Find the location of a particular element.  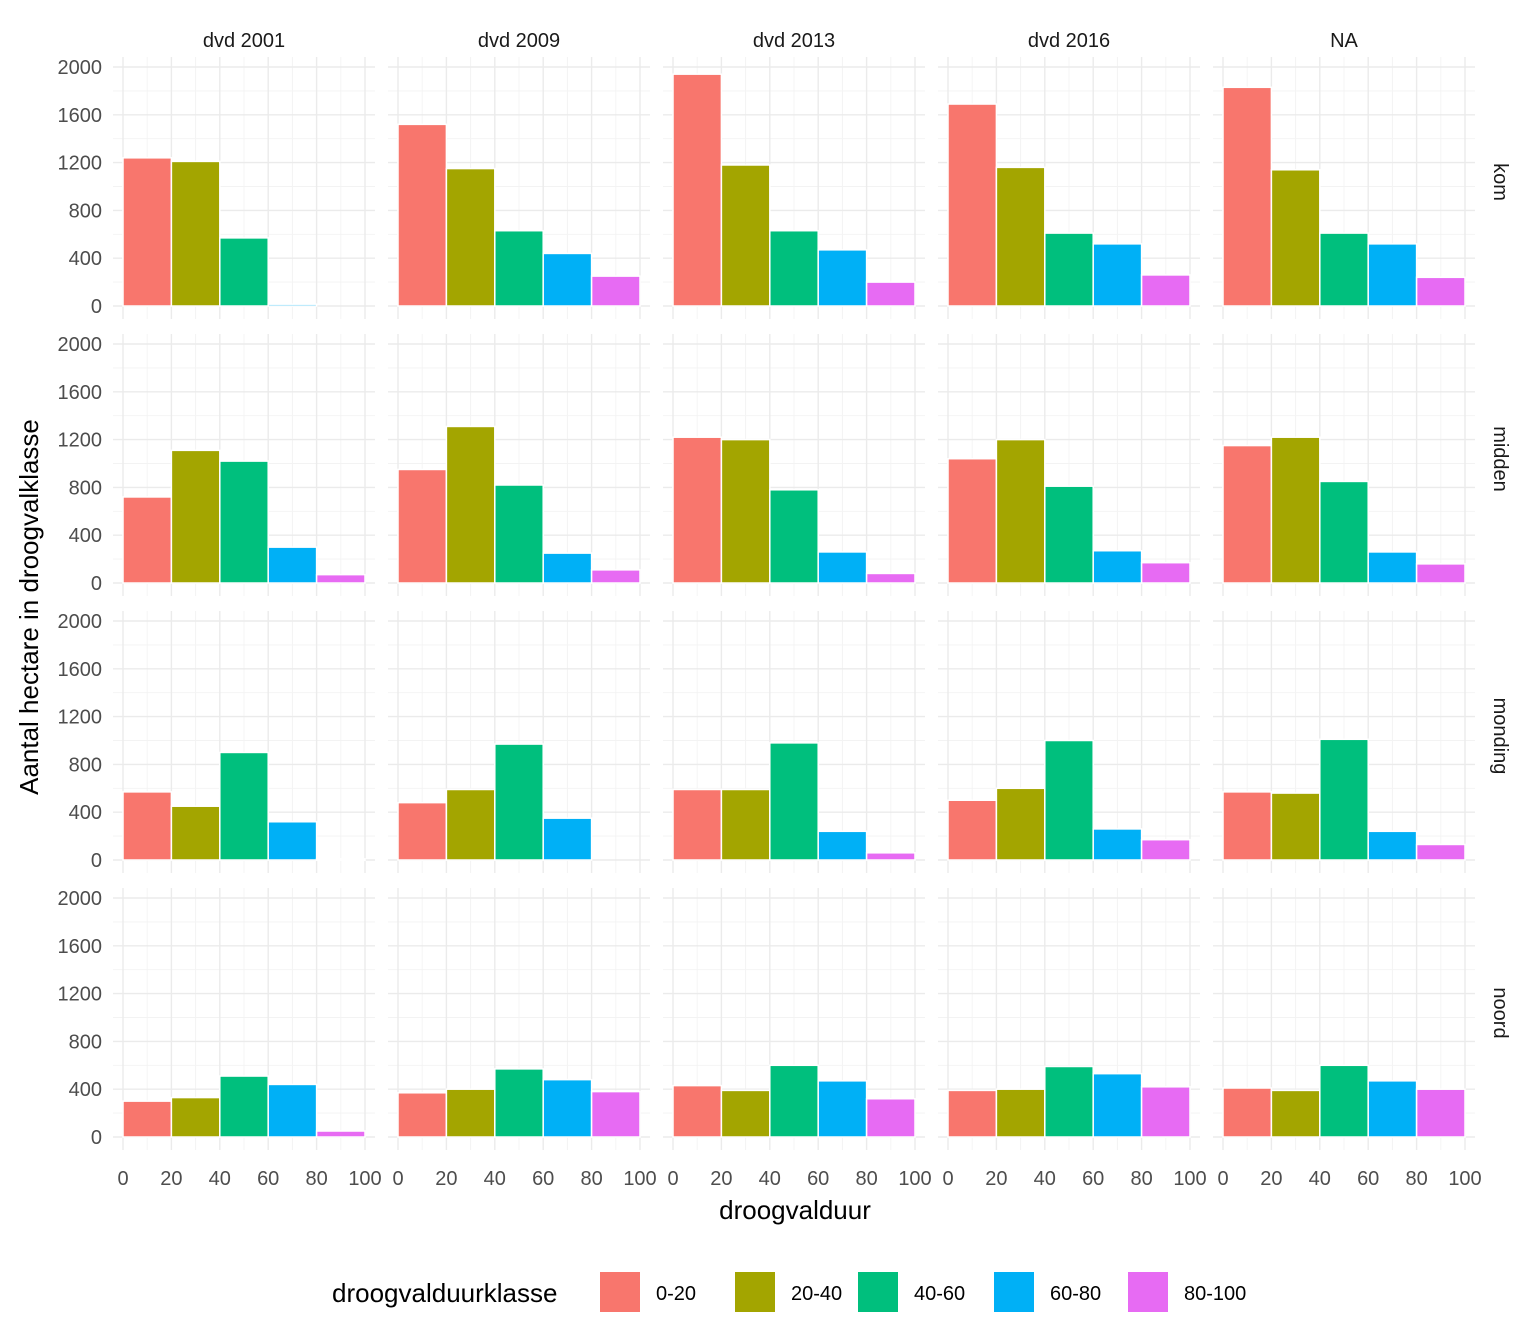

panel-noord-dvd-2009 is located at coordinates (519, 1019).